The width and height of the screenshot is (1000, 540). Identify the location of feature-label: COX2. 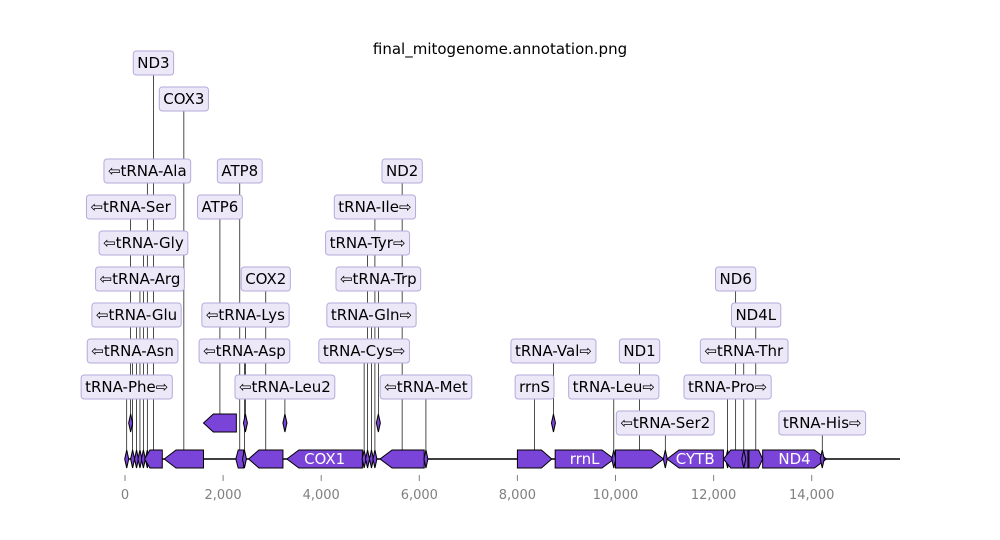
(265, 279).